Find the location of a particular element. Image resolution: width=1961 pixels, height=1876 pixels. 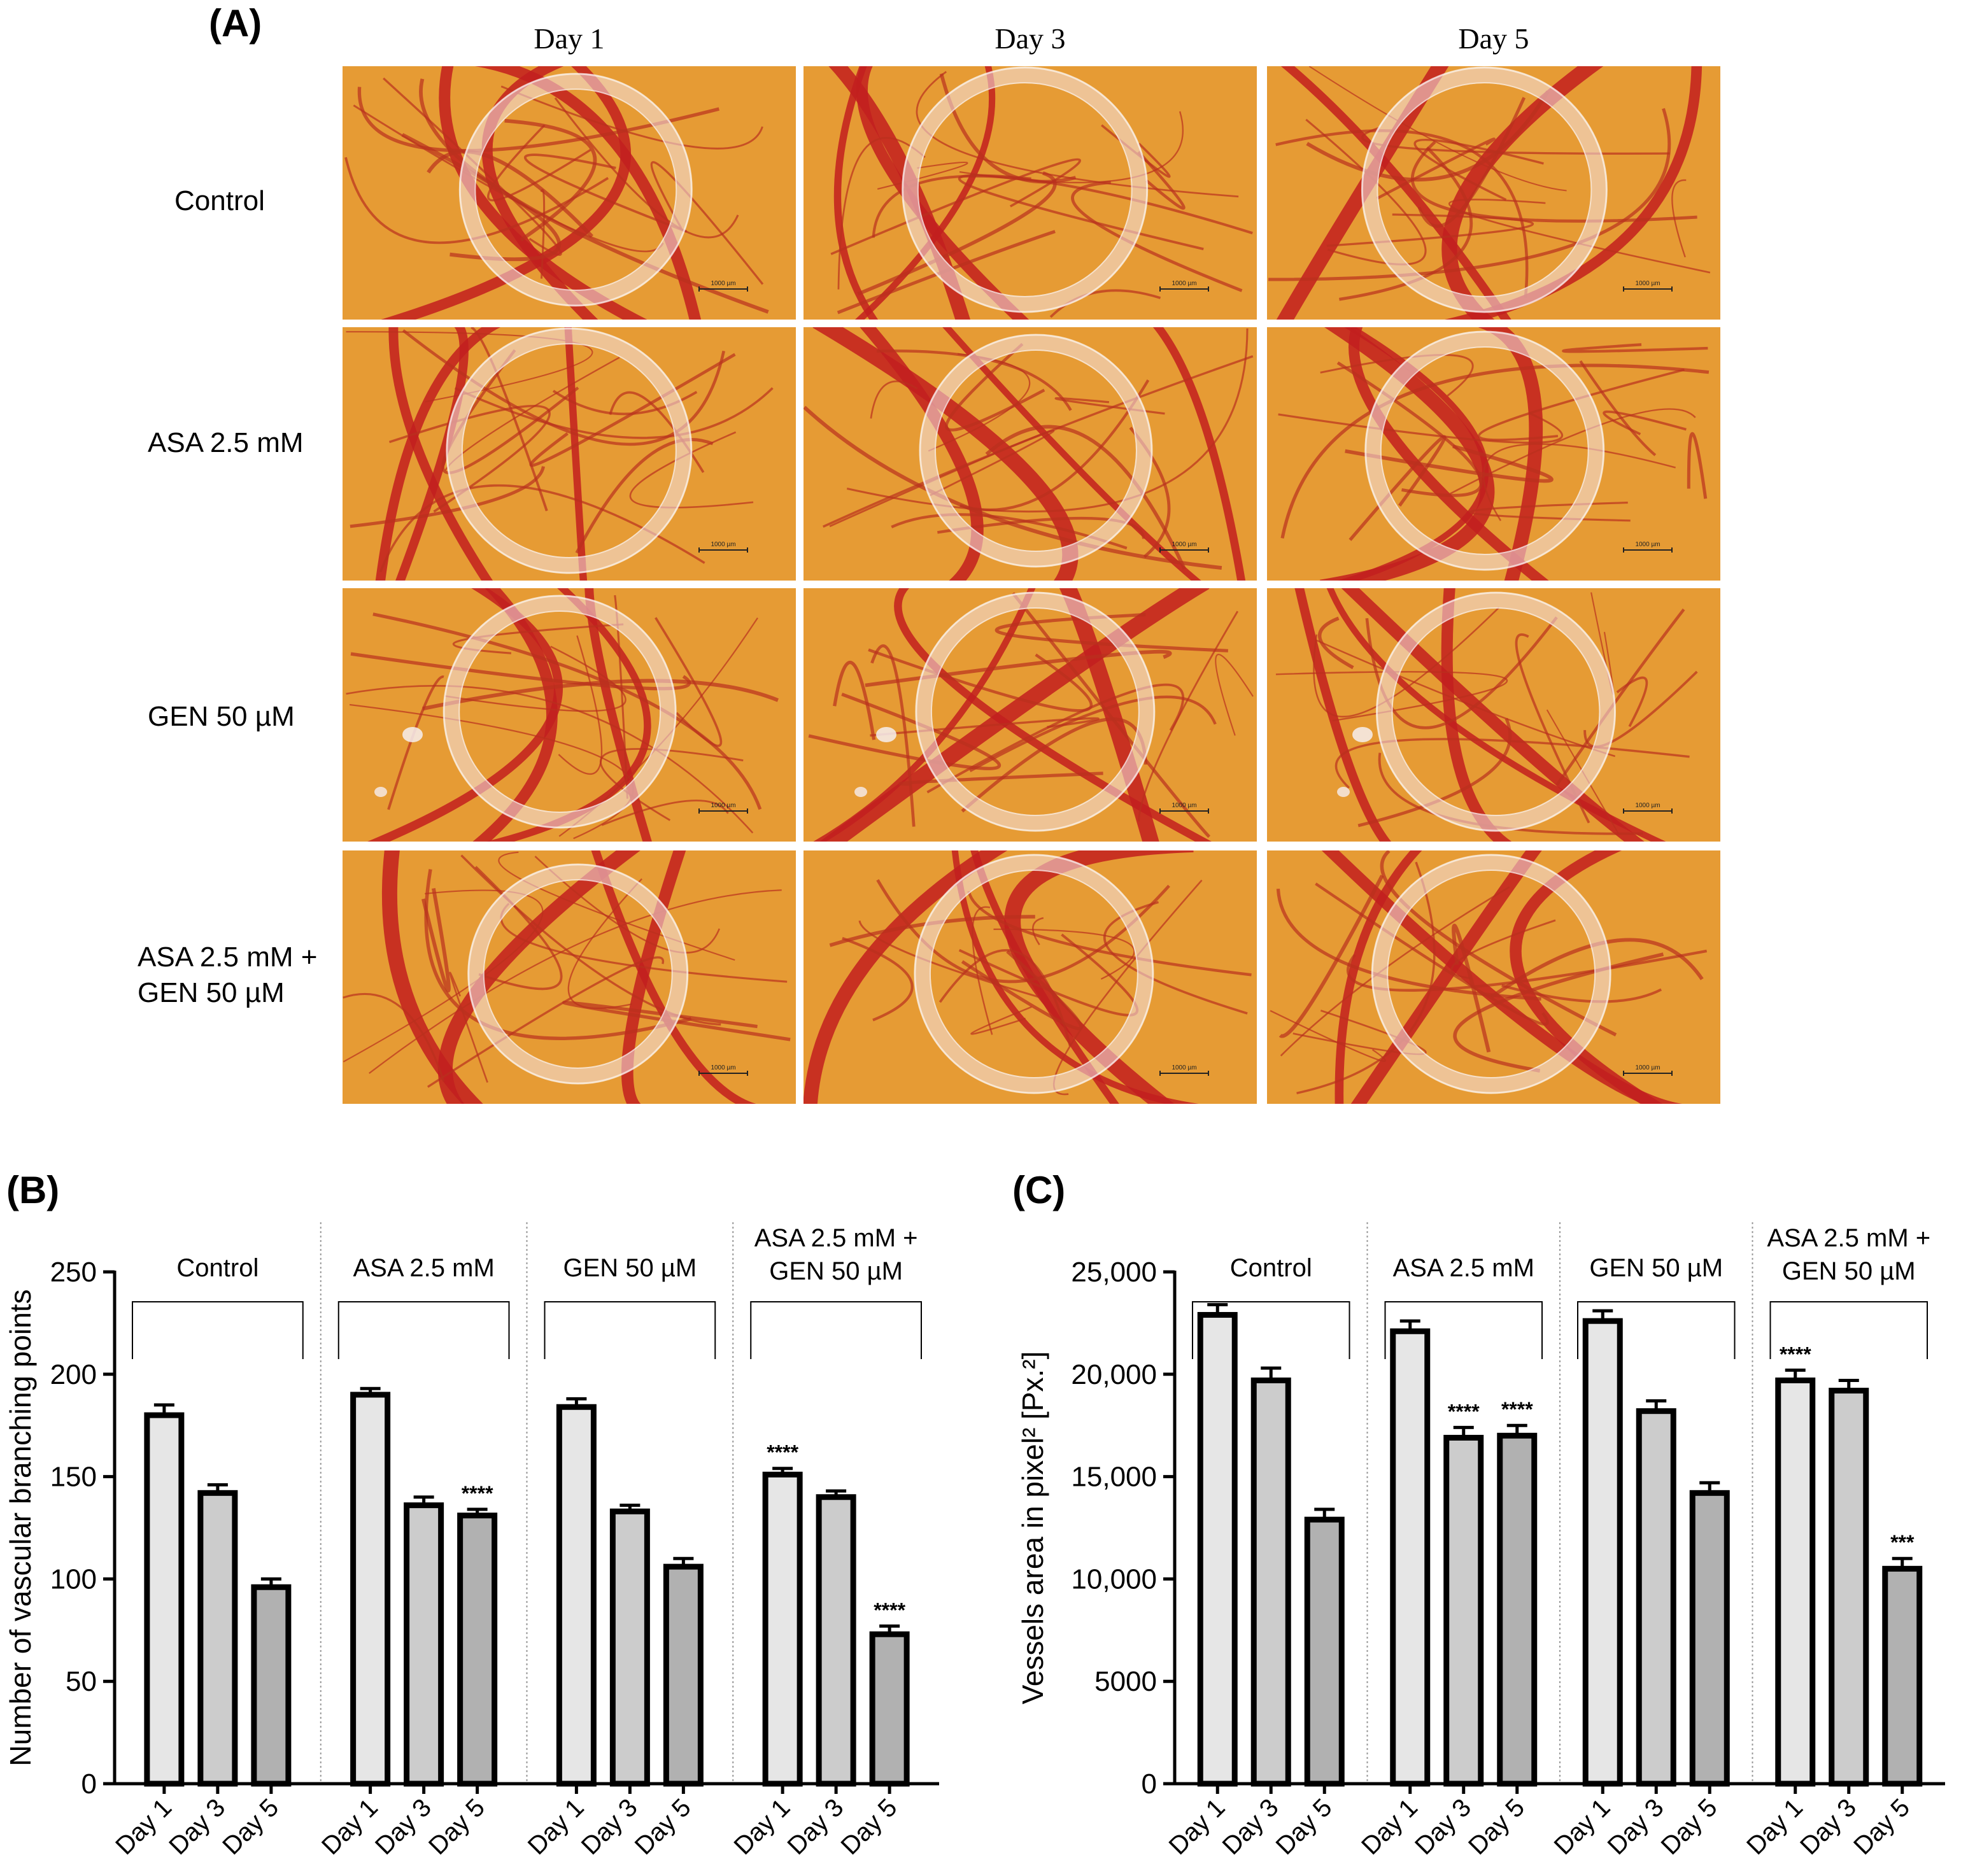

group-label: ASA 2.5 mM is located at coordinates (1463, 1268).